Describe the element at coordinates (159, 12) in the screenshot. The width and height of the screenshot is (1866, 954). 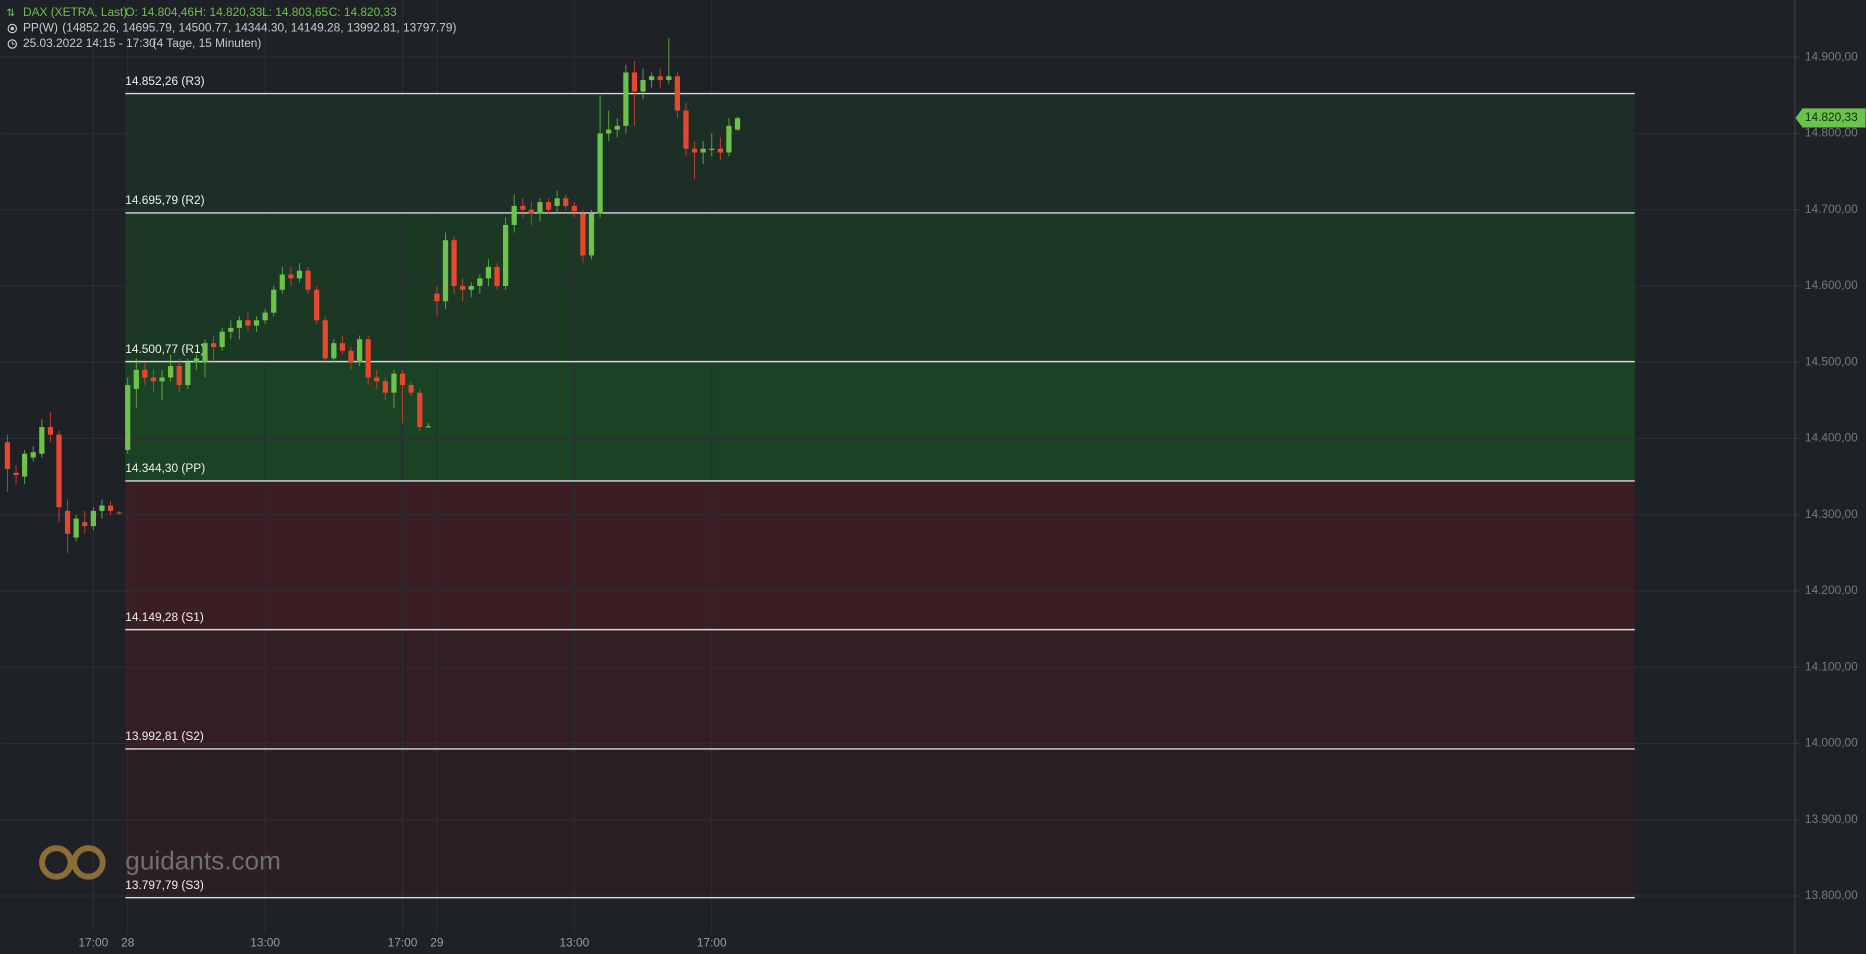
I see `ohlc-open: O: 14.804,46` at that location.